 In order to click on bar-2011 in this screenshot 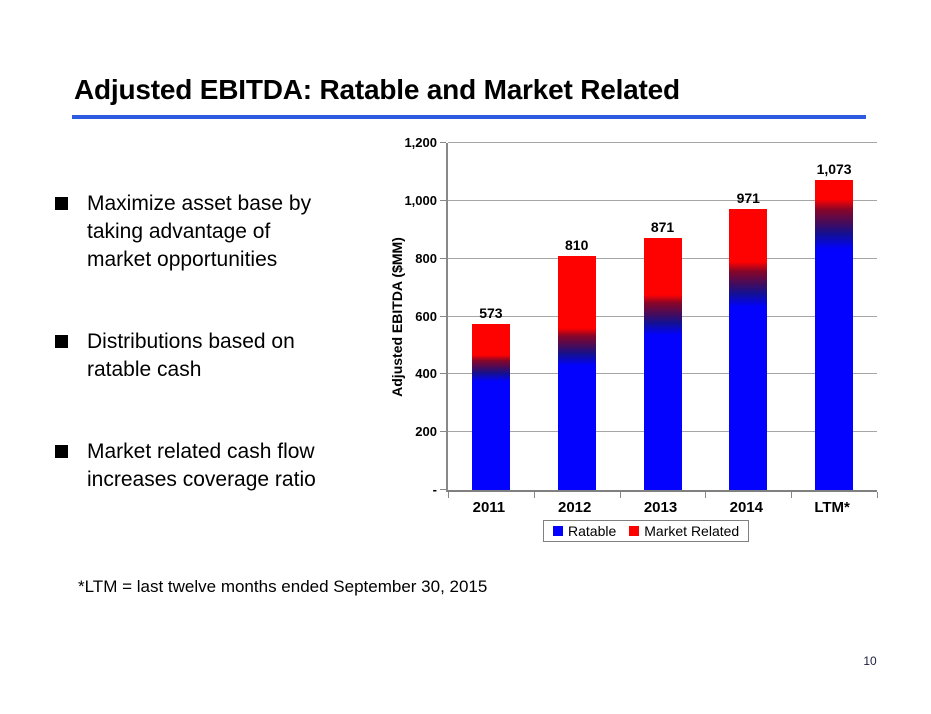, I will do `click(490, 407)`.